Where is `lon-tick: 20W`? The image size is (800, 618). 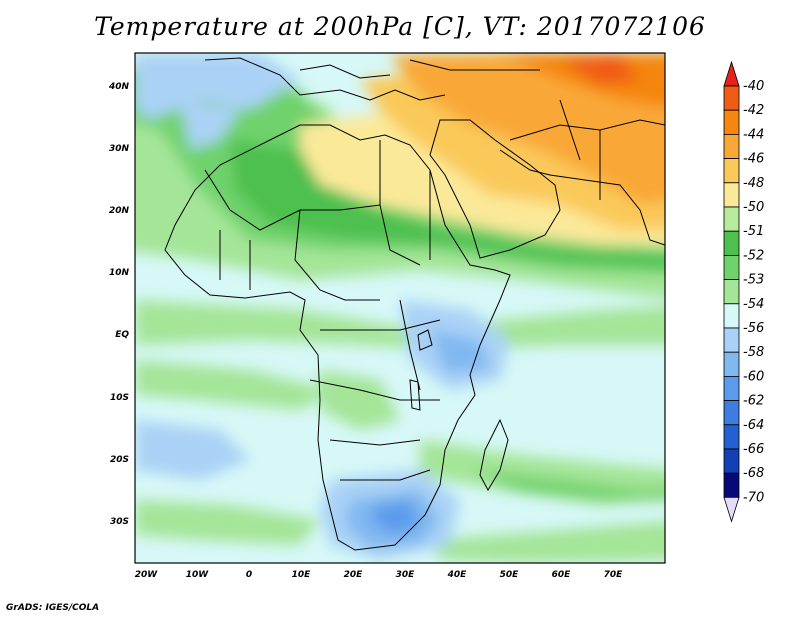
lon-tick: 20W is located at coordinates (147, 575).